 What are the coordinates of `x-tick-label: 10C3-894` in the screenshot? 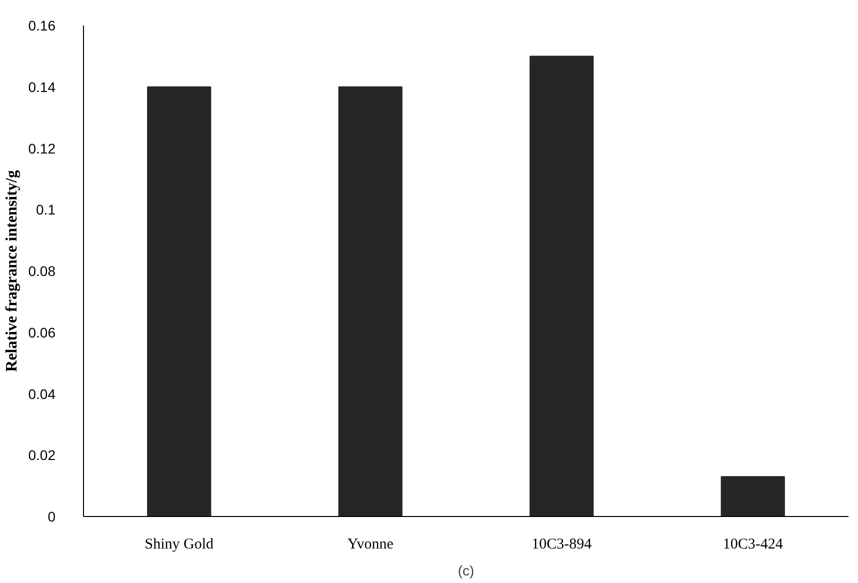 It's located at (562, 544).